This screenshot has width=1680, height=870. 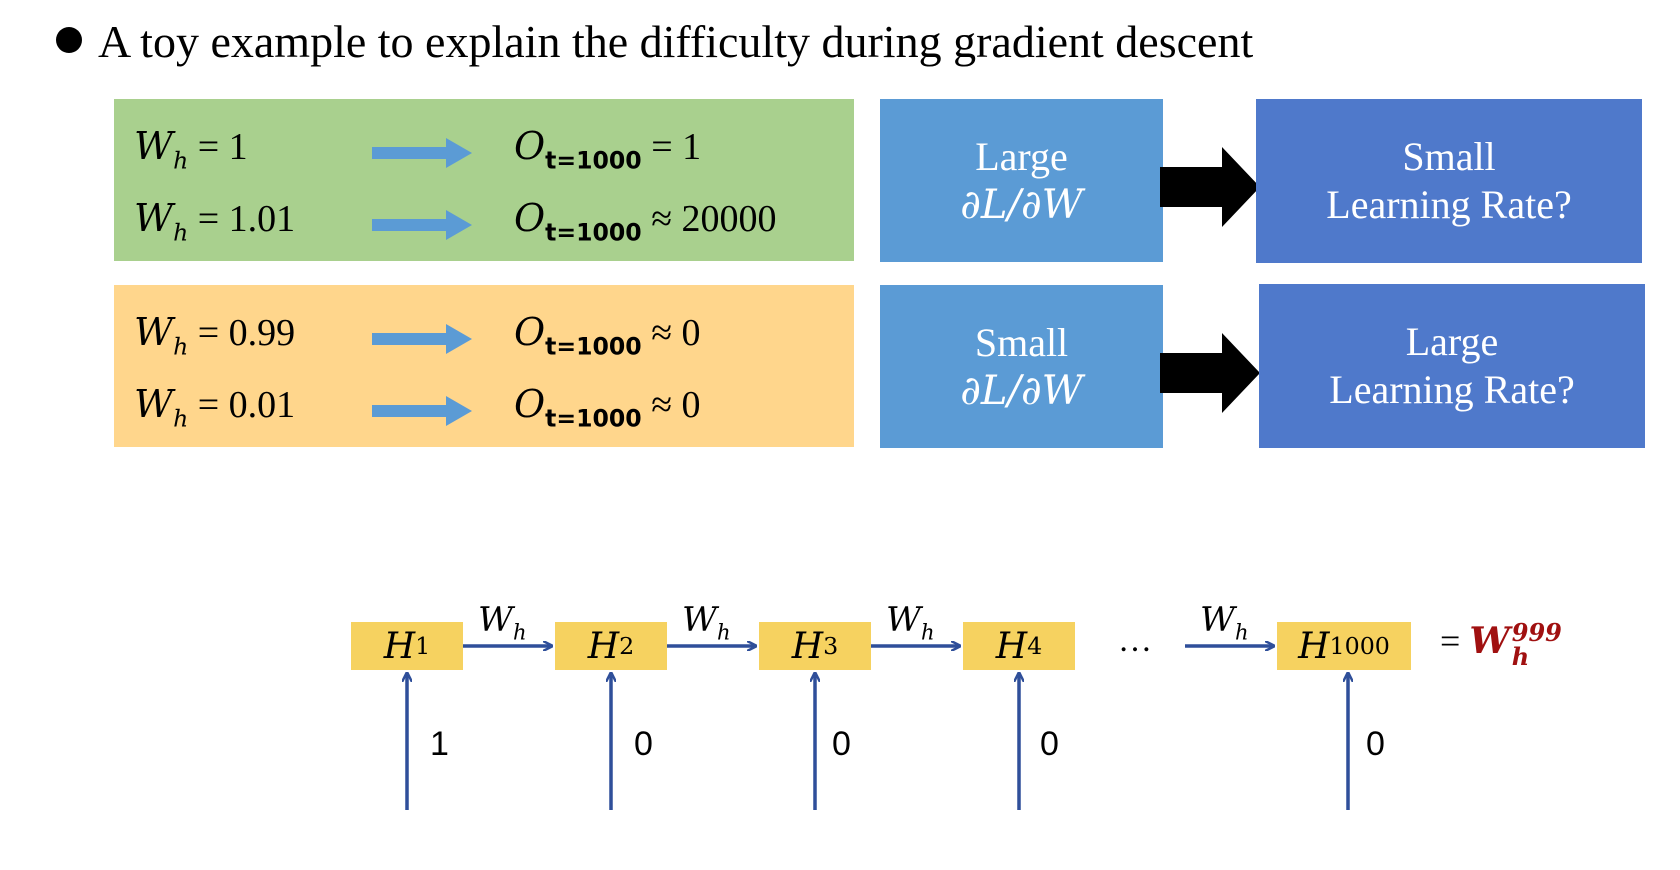 What do you see at coordinates (215, 407) in the screenshot?
I see `w-expression: Wh = 0.01` at bounding box center [215, 407].